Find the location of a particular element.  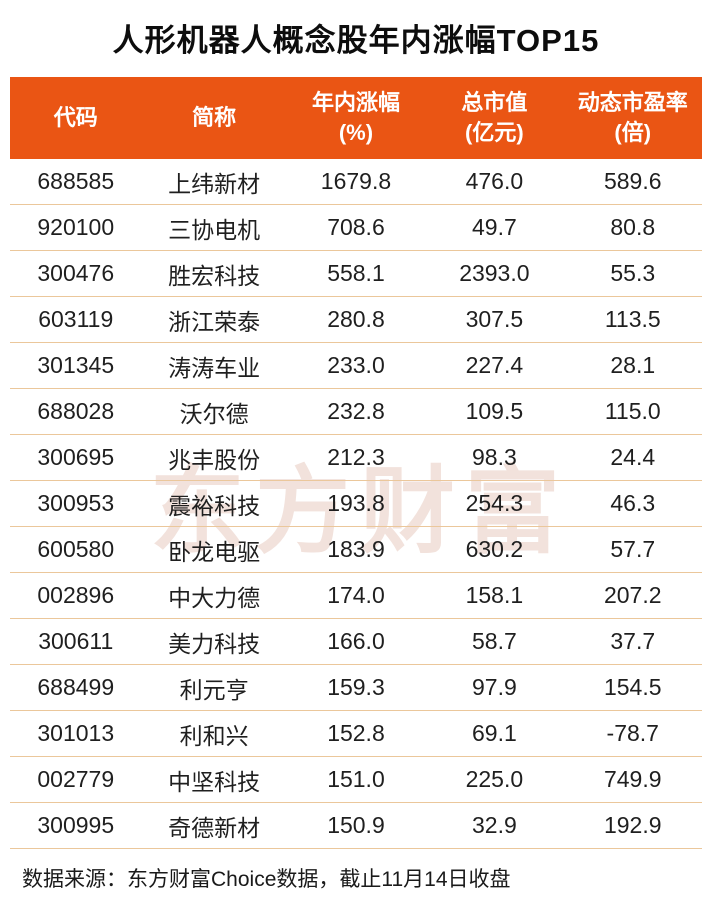

cell-market-cap: 69.1 is located at coordinates (494, 733).